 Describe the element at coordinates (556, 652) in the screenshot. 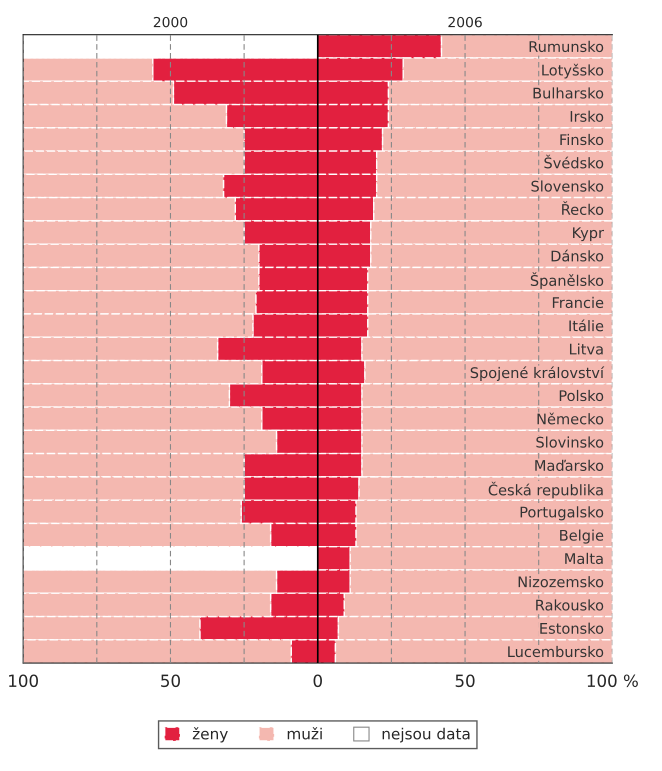

I see `y-tick-label: Lucembursko` at that location.